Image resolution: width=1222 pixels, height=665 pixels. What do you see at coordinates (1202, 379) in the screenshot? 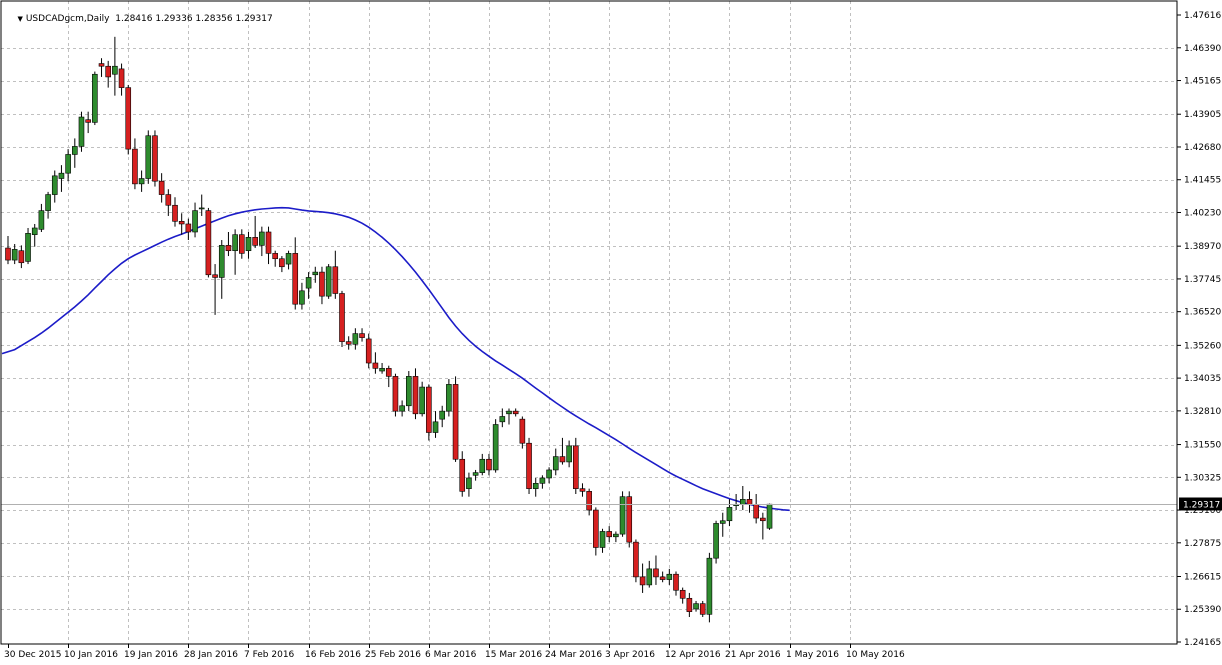
I see `y-tick-label: 1.34035` at bounding box center [1202, 379].